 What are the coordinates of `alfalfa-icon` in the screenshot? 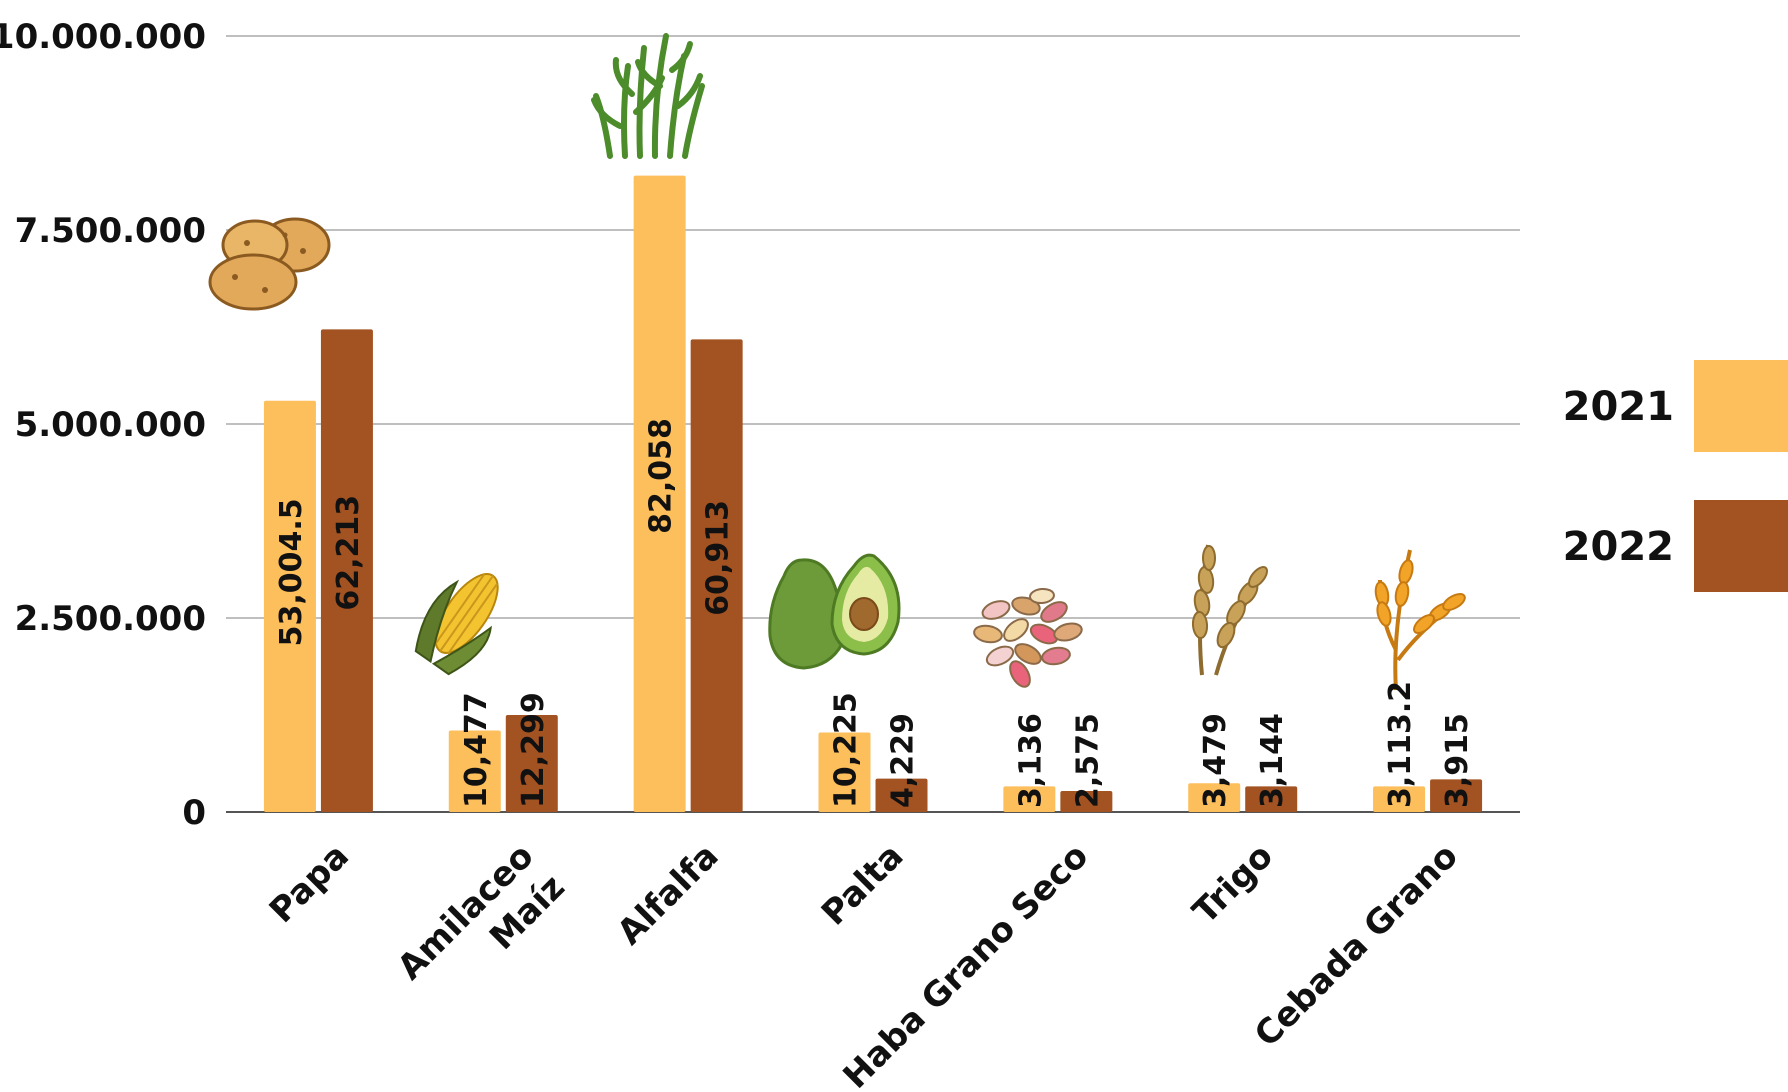 It's located at (648, 96).